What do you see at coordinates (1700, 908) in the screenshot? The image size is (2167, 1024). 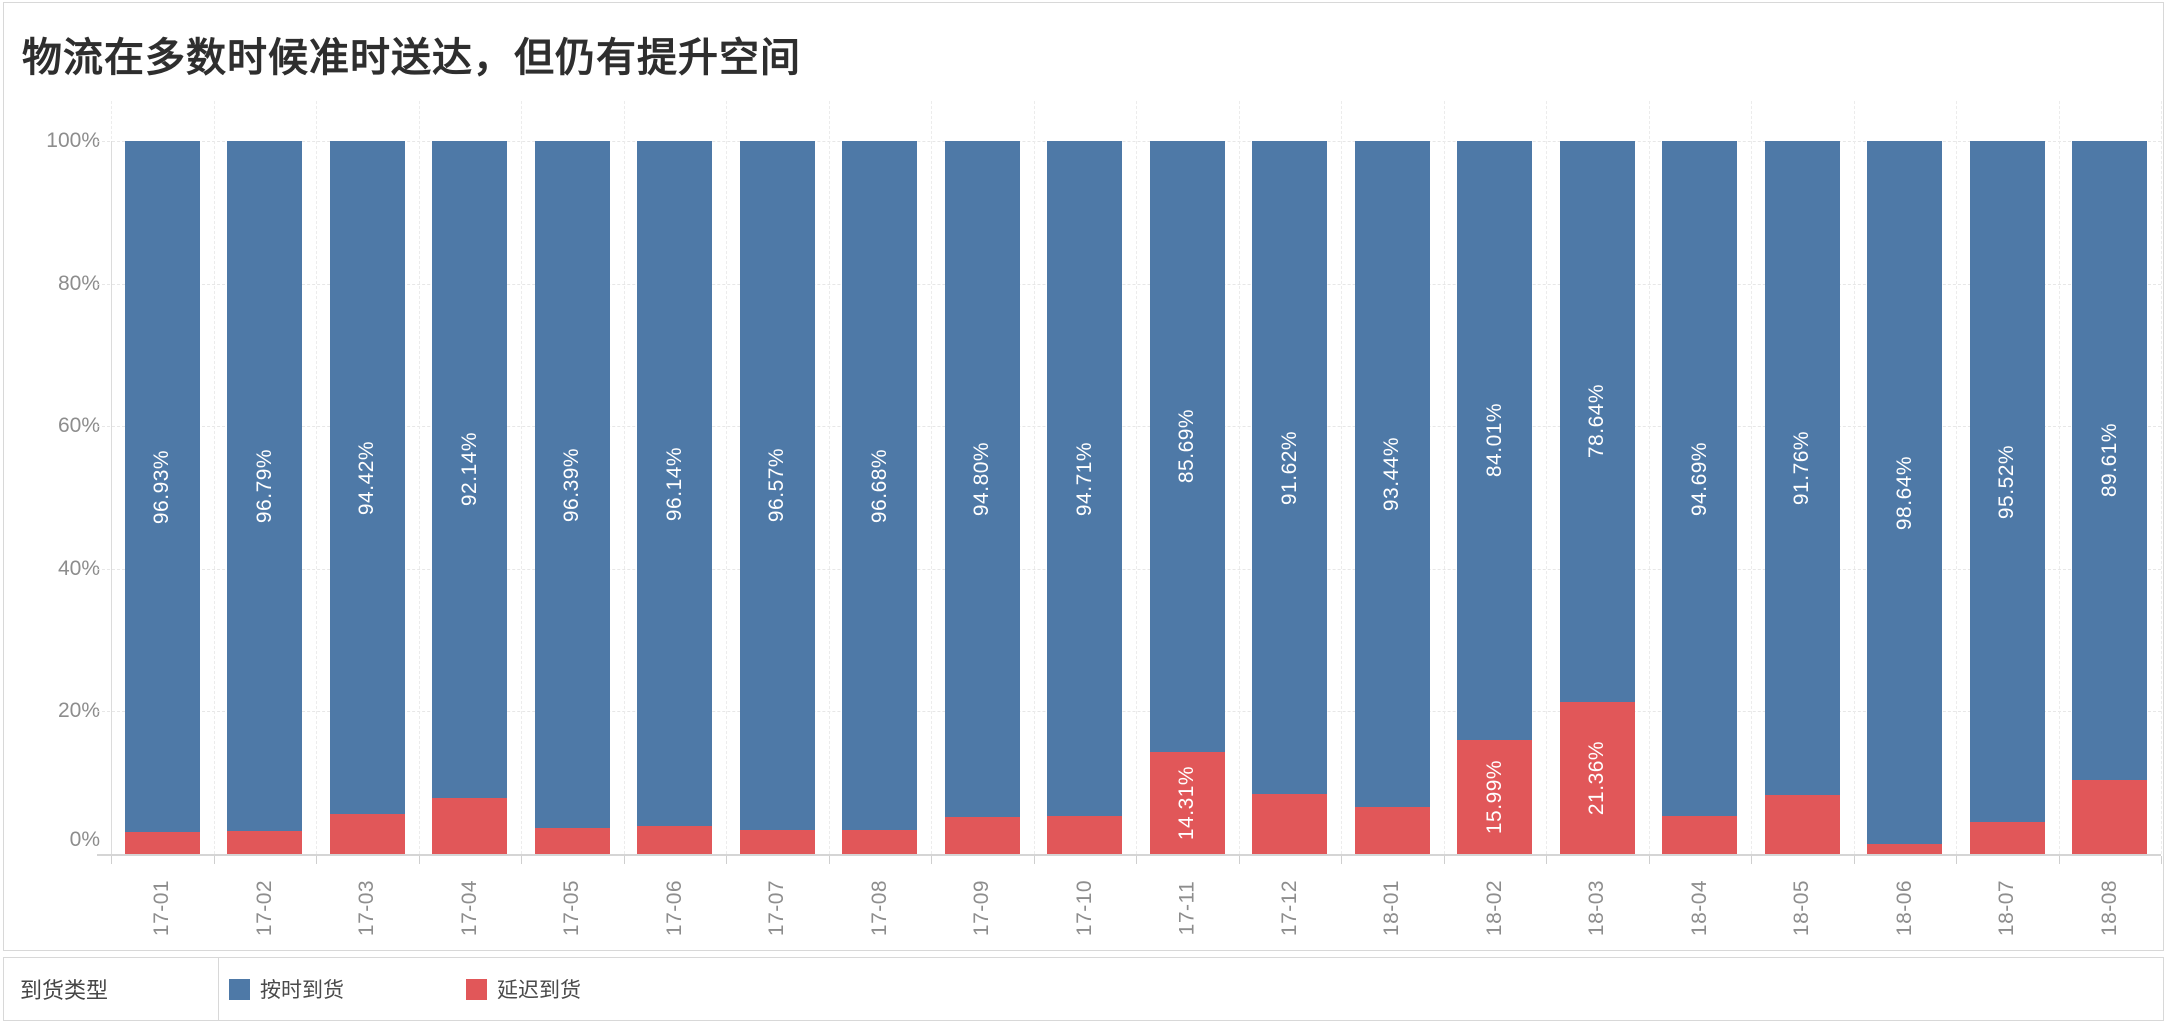 I see `x-tick-label-18-04: 18-04` at bounding box center [1700, 908].